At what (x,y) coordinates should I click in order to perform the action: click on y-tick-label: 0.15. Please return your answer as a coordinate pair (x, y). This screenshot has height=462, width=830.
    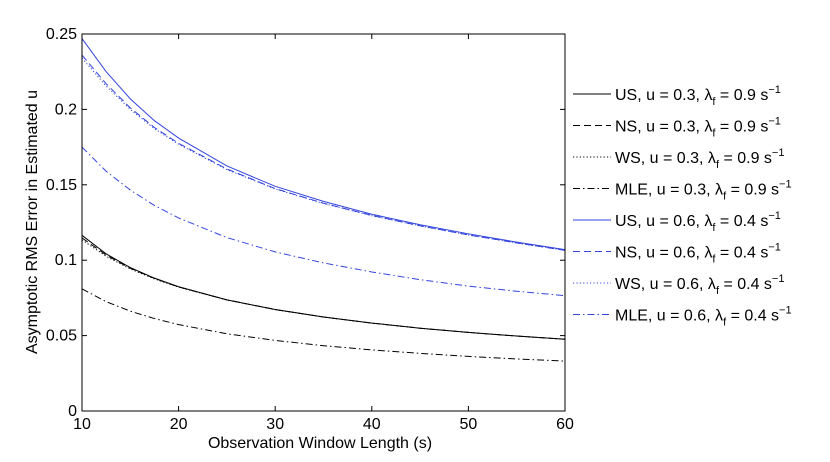
    Looking at the image, I should click on (61, 185).